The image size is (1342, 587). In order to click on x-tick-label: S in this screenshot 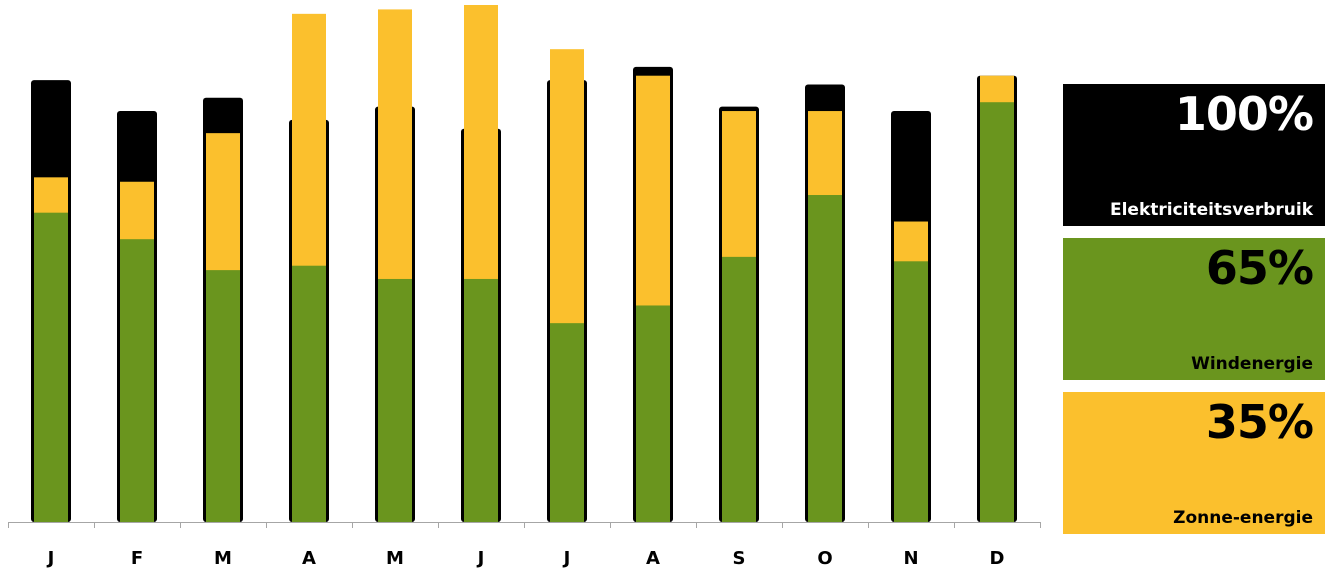, I will do `click(739, 558)`.